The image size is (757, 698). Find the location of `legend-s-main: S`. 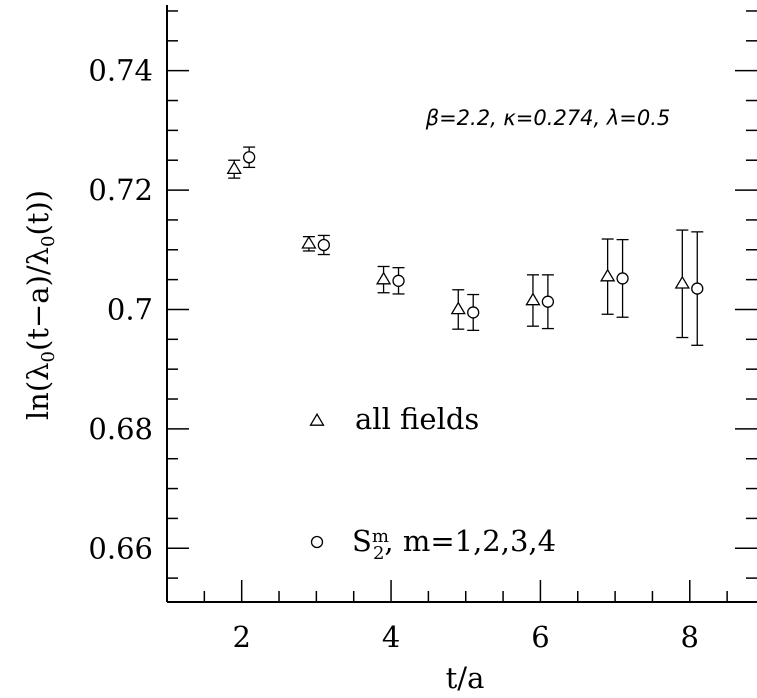

legend-s-main: S is located at coordinates (362, 541).